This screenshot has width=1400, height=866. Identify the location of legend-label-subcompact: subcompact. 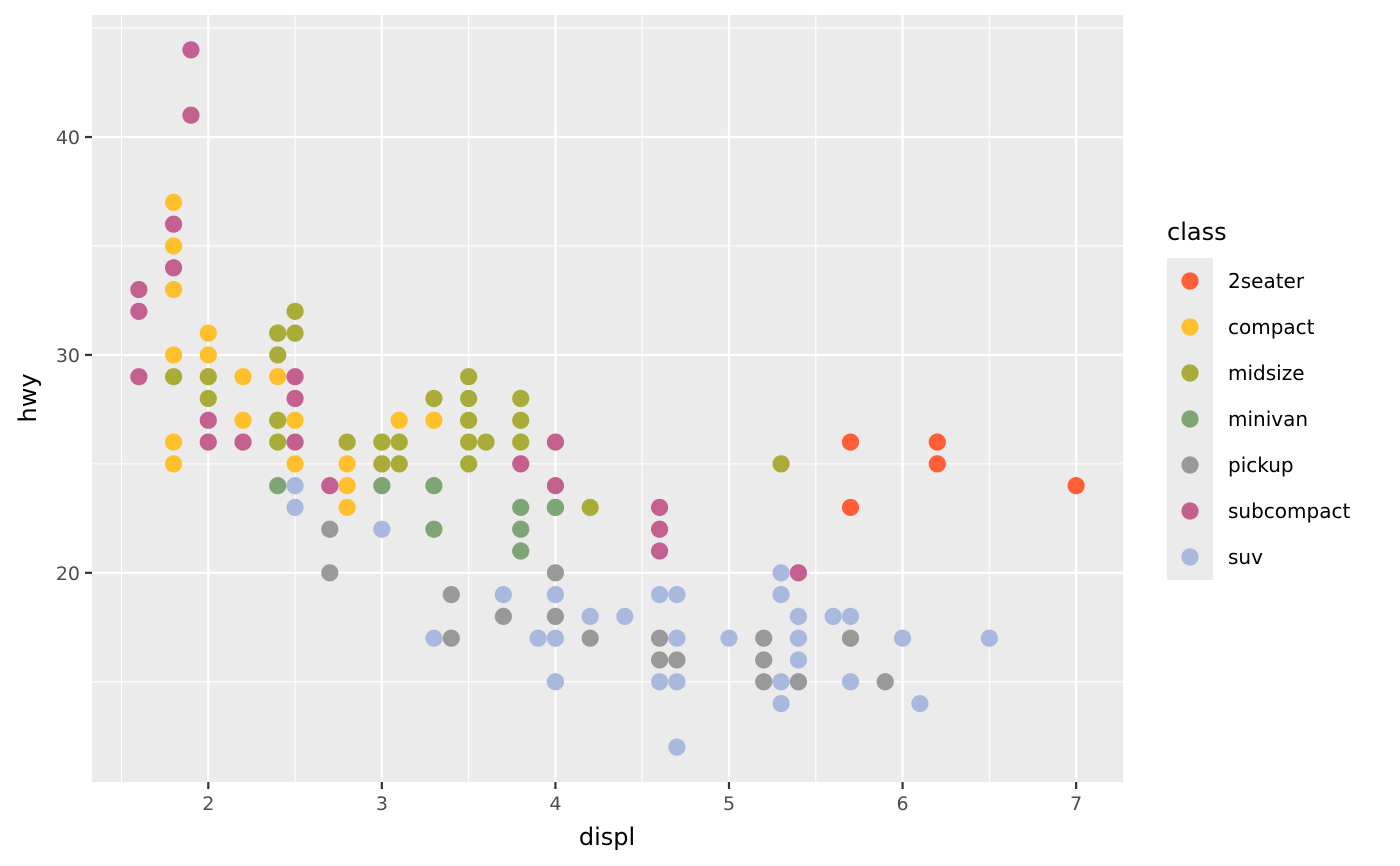
(1289, 511).